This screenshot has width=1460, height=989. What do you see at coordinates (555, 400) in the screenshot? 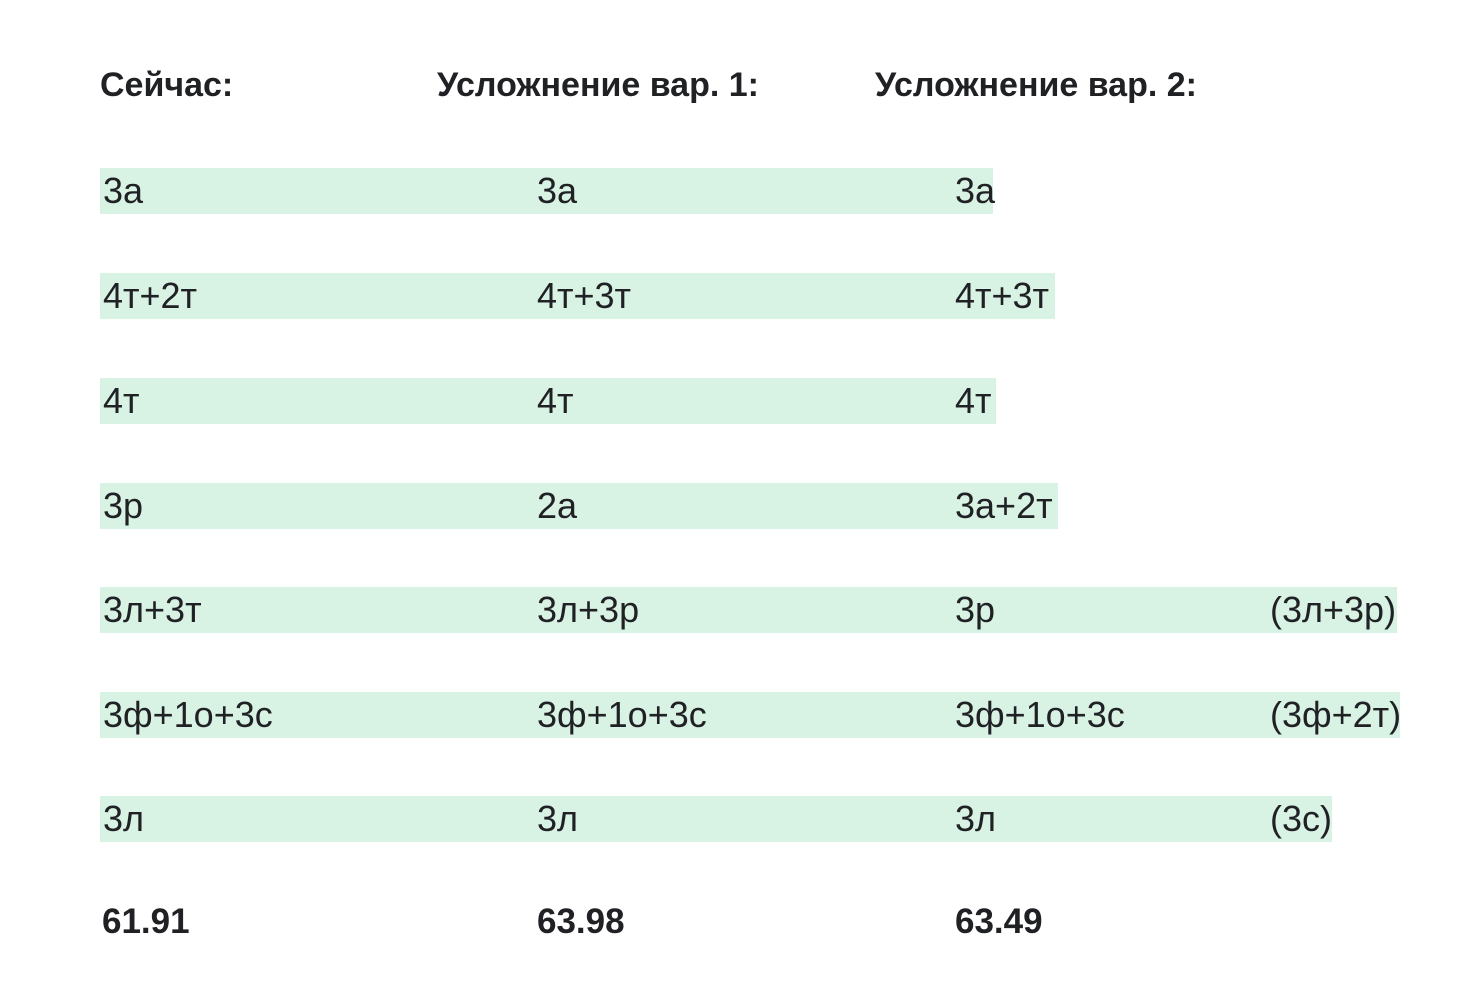
I see `cell-var1: 4т` at bounding box center [555, 400].